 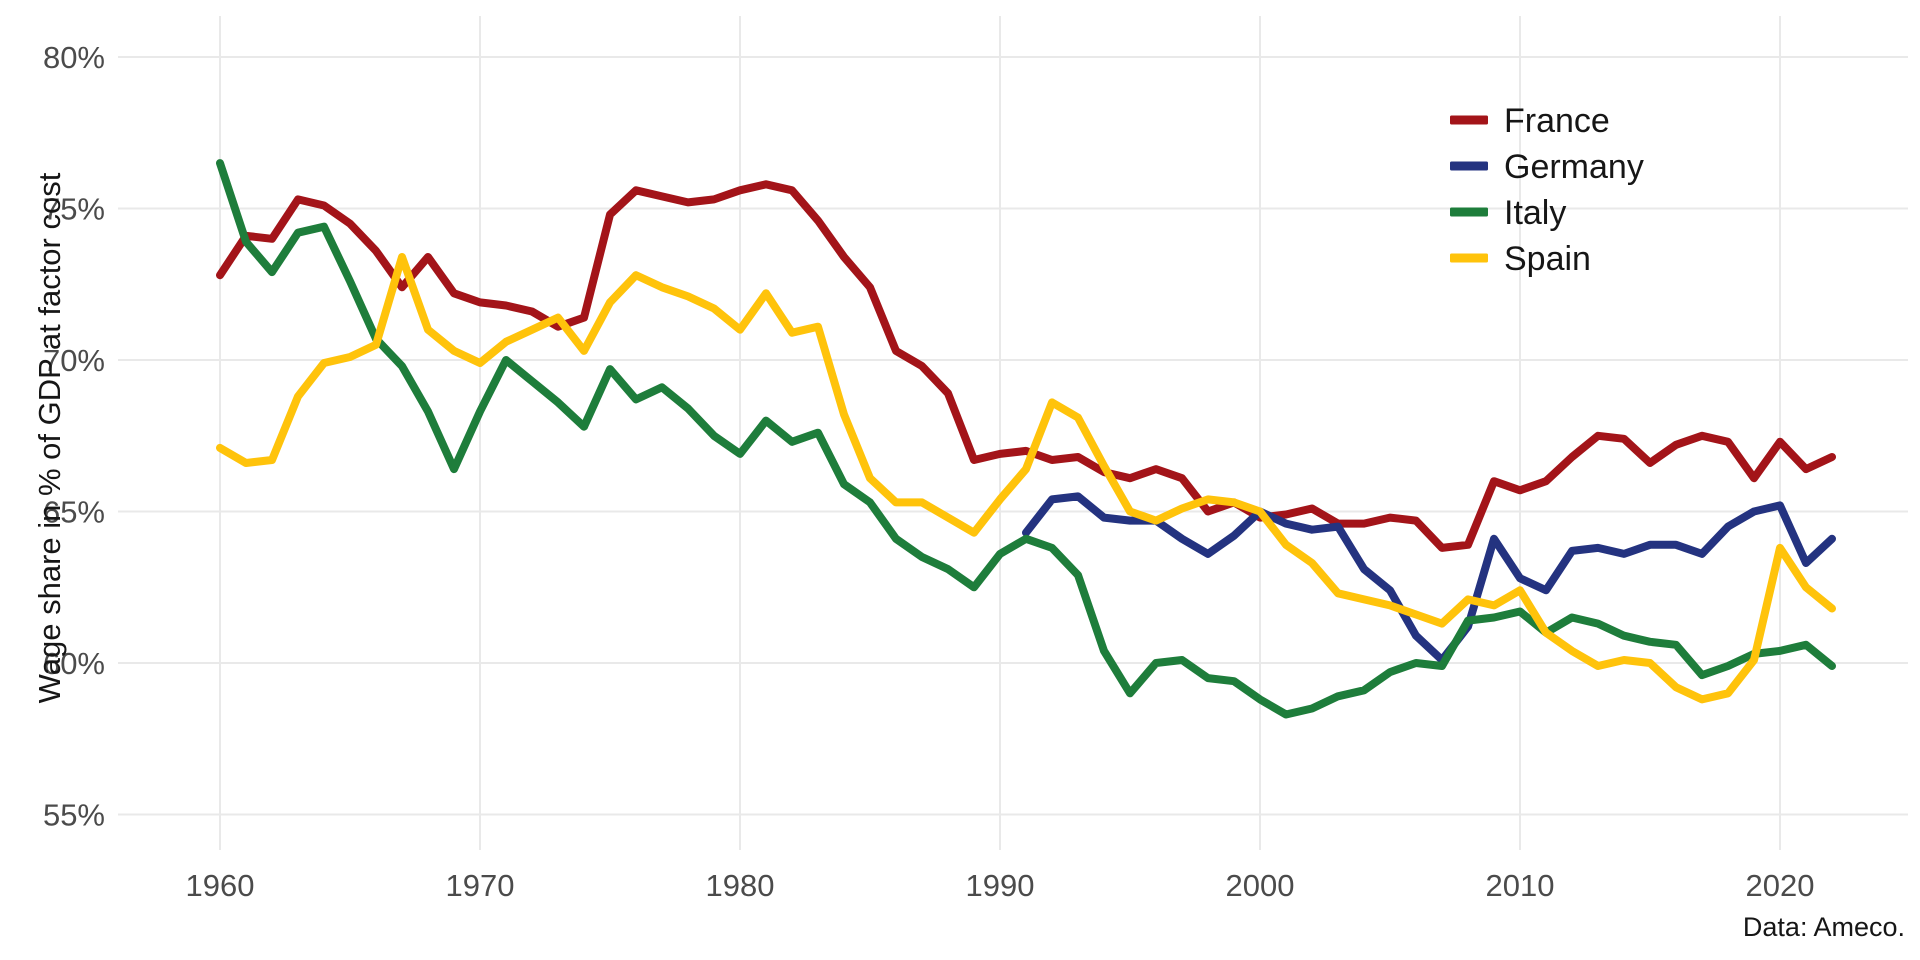 I want to click on legend-label-italy: Italy, so click(x=1535, y=213).